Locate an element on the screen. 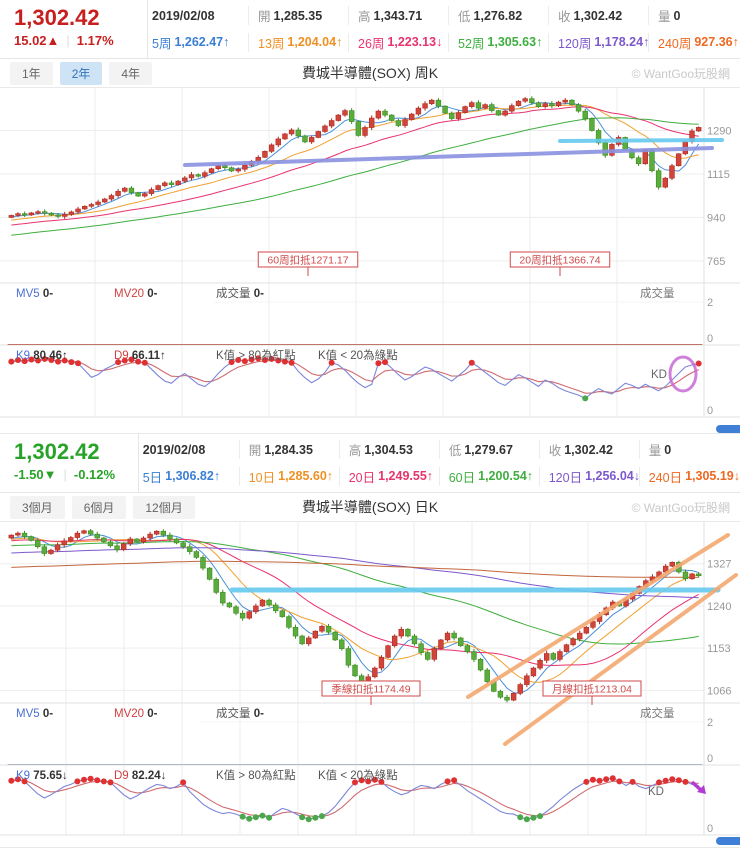 This screenshot has height=848, width=740. cell-value: 927.36↑ is located at coordinates (716, 42).